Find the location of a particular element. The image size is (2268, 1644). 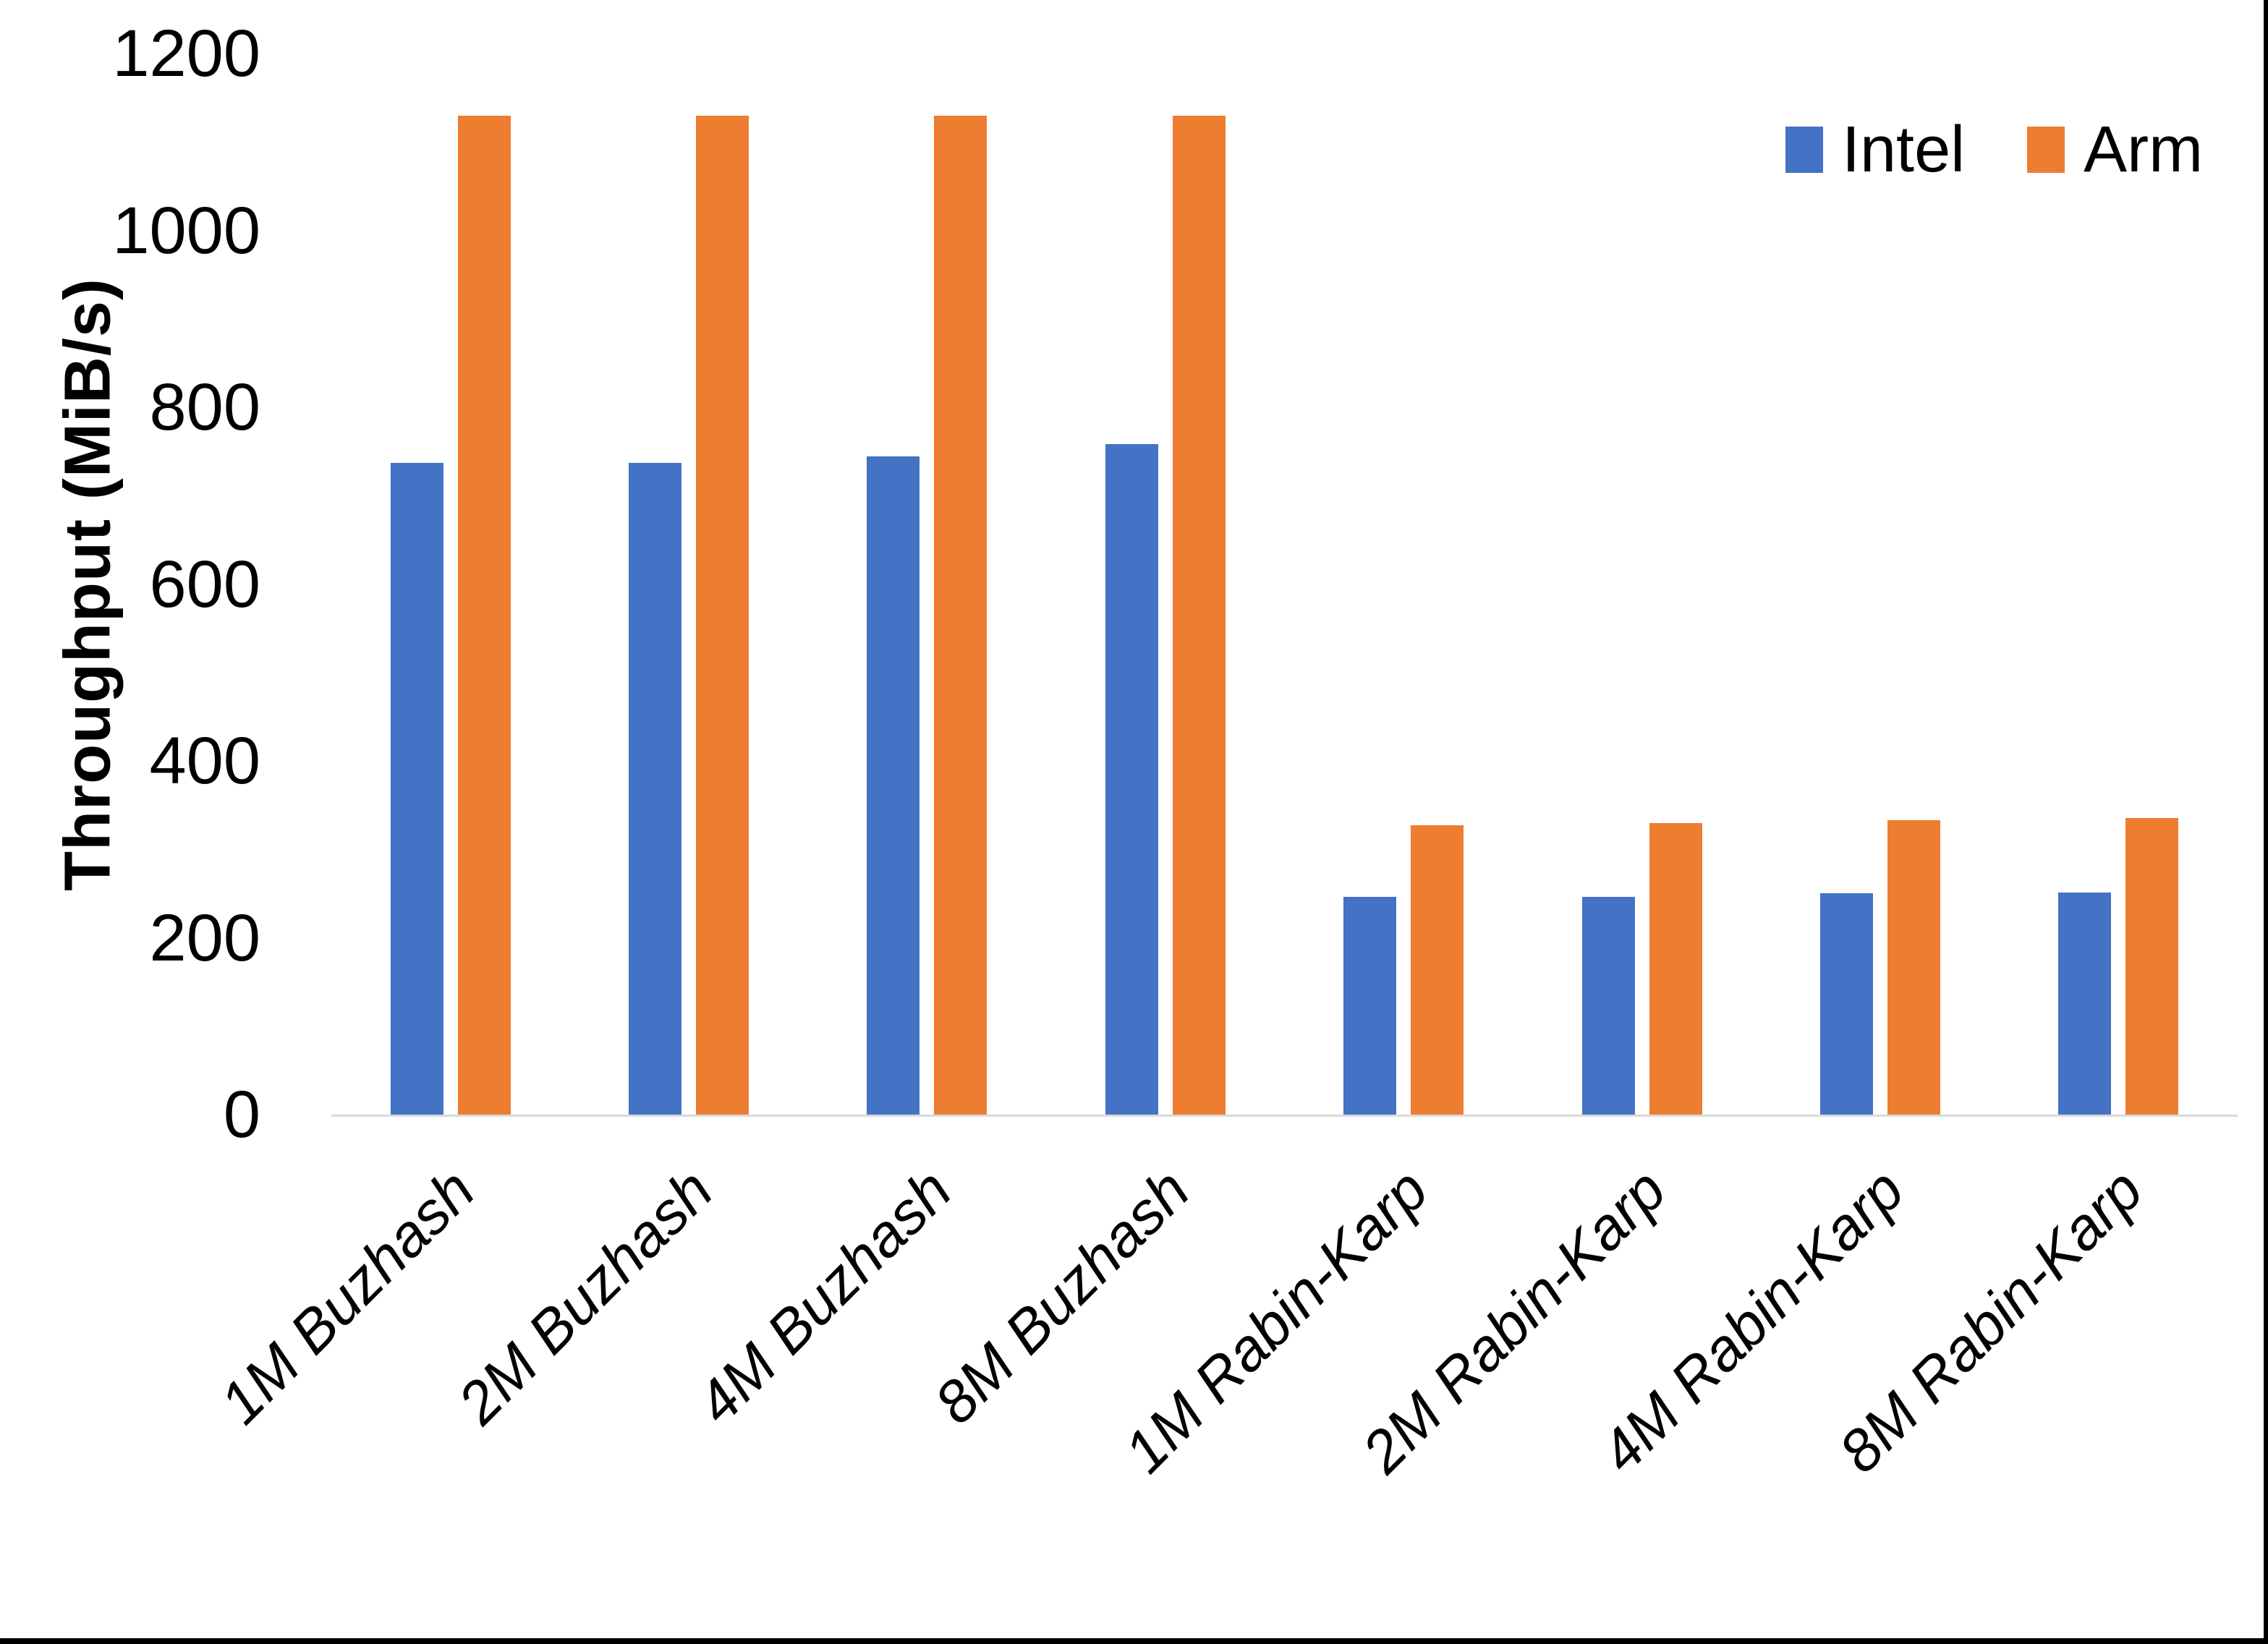

x-category-label: 1M Buzhash is located at coordinates (347, 1297).